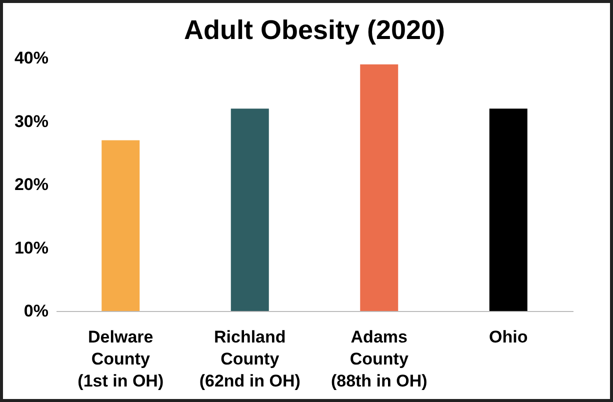 This screenshot has height=402, width=613. Describe the element at coordinates (249, 359) in the screenshot. I see `x-tick-label: Richland County (62nd in OH)` at that location.